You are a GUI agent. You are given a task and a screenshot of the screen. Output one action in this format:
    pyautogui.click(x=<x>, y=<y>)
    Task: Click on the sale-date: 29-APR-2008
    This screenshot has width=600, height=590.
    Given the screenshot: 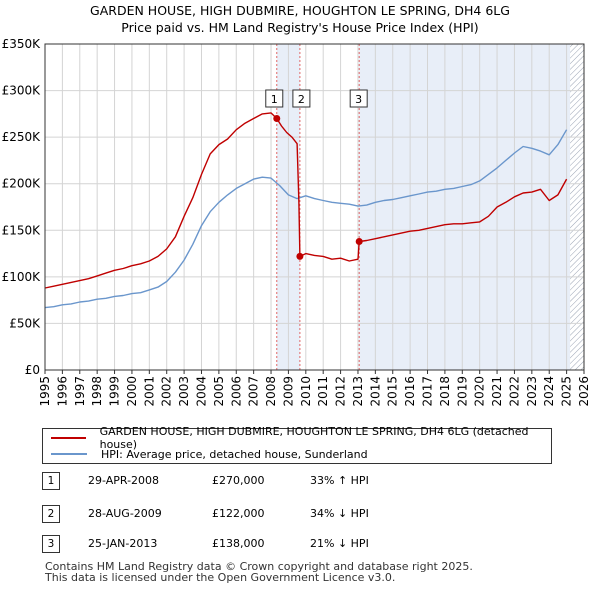 What is the action you would take?
    pyautogui.click(x=124, y=480)
    